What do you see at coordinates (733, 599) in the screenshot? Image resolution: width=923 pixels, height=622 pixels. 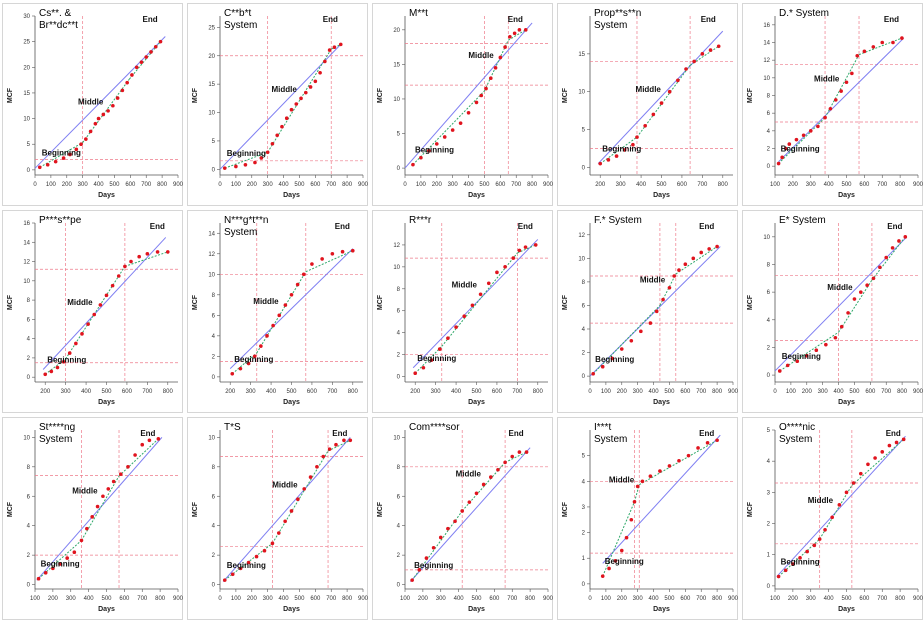 I see `x-tick-label: 900` at bounding box center [733, 599].